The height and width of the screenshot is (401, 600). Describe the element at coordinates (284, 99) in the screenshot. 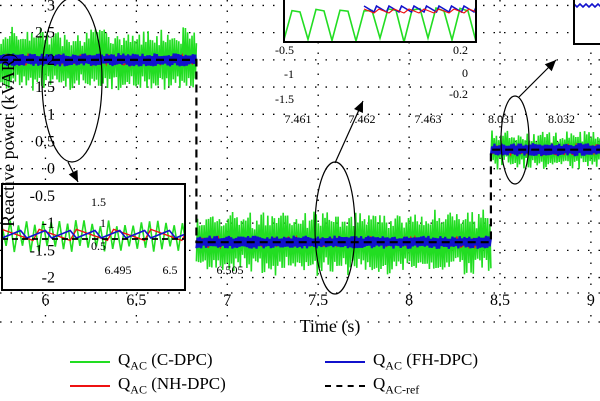

I see `inset-top-y-tick: -1.5` at that location.